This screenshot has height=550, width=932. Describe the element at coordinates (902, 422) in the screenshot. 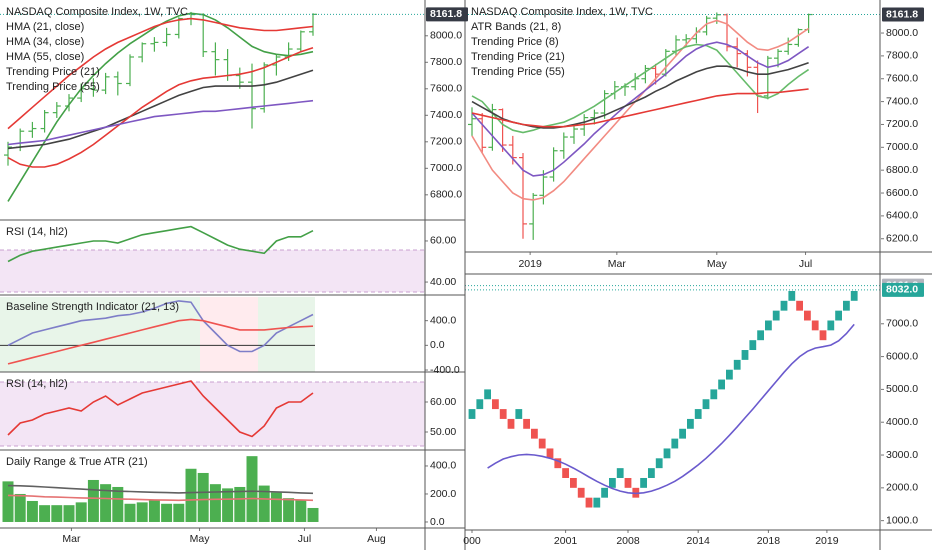

I see `y-tick-label: 4000.0` at that location.